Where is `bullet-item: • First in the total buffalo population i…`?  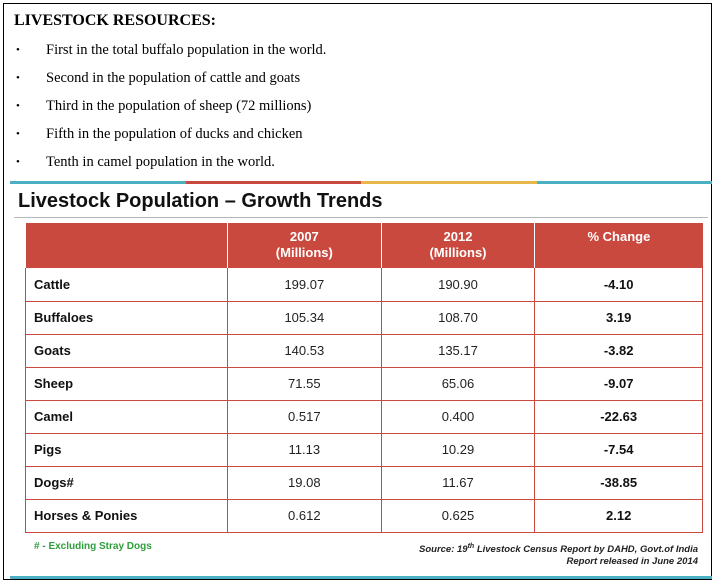
bullet-item: • First in the total buffalo population i… is located at coordinates (171, 50).